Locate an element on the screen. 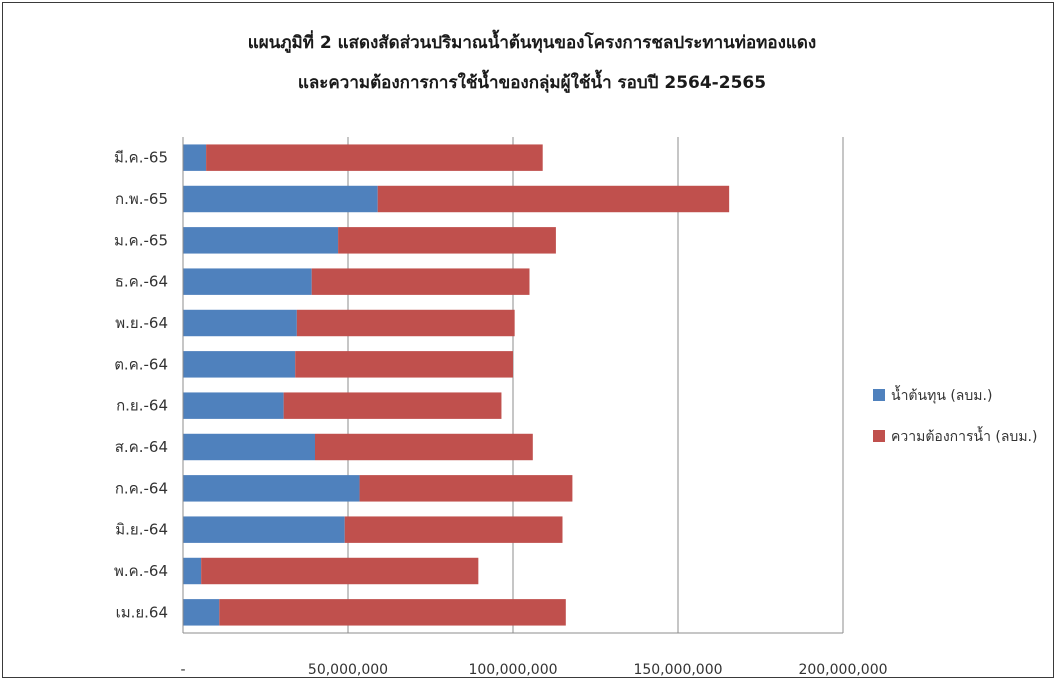 This screenshot has width=1058, height=680. x-tick-label: 200,000,000 is located at coordinates (842, 670).